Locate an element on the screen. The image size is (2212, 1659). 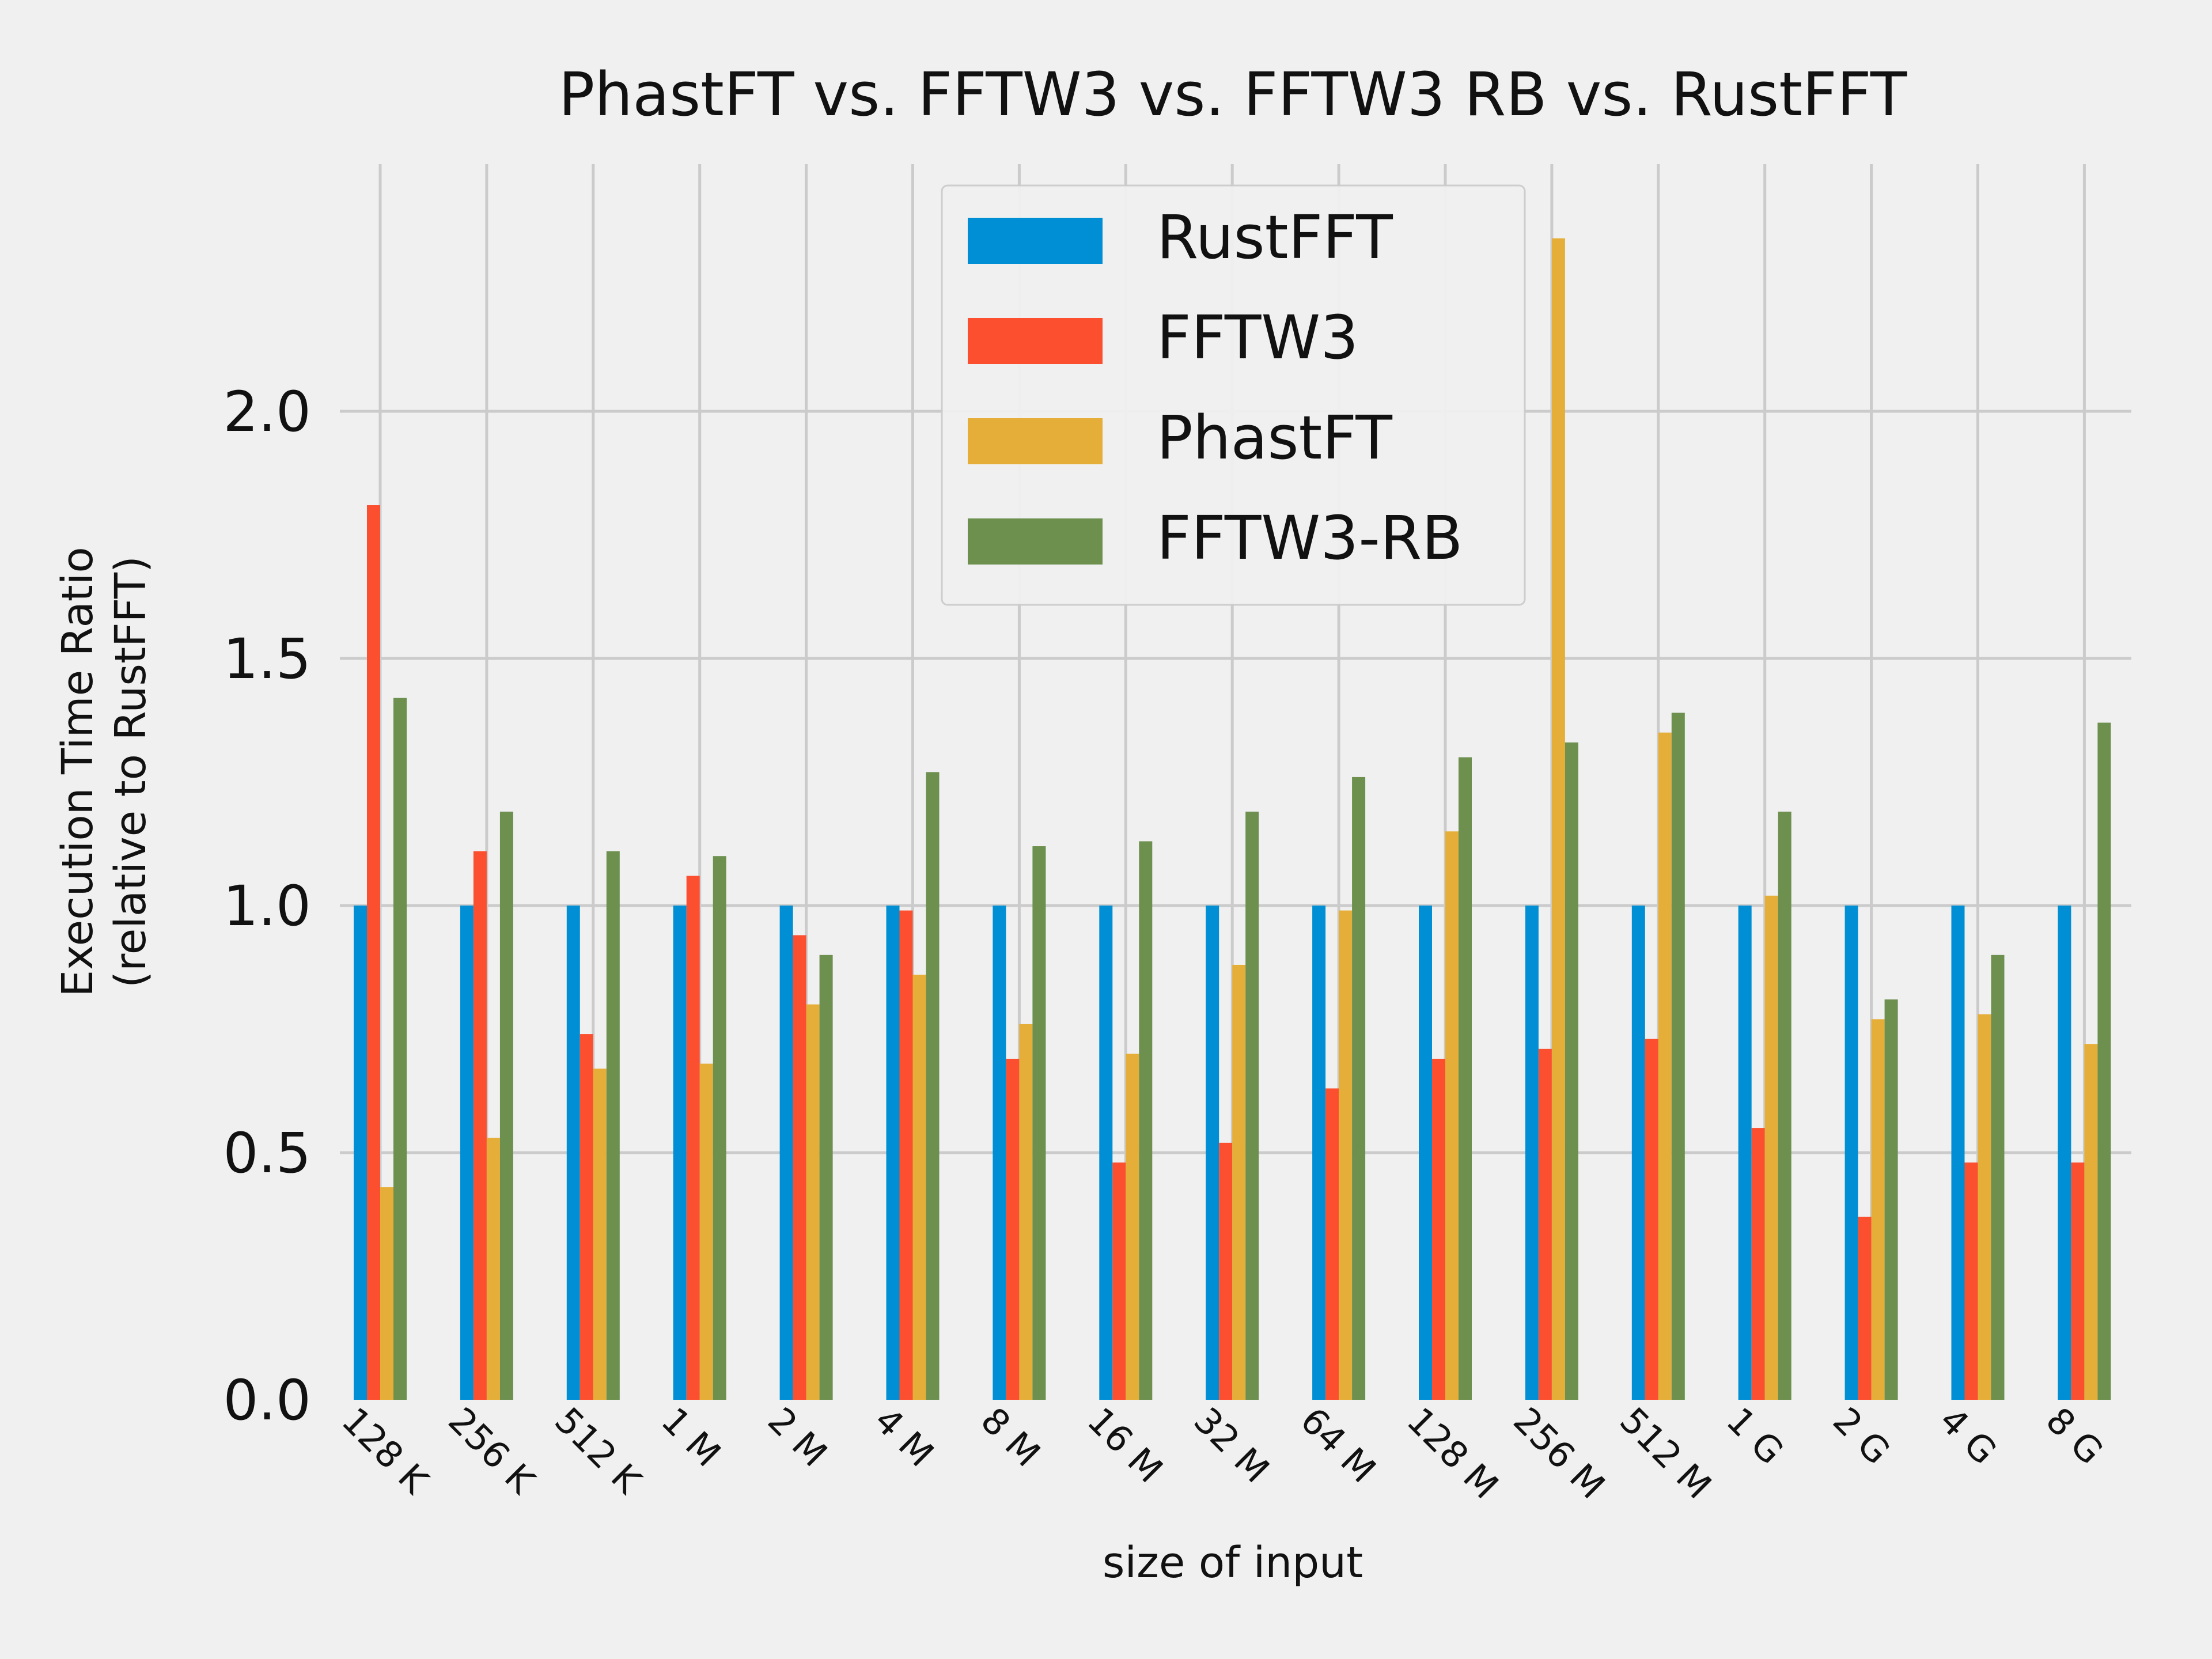
legend-label: PhastFT is located at coordinates (1274, 438).